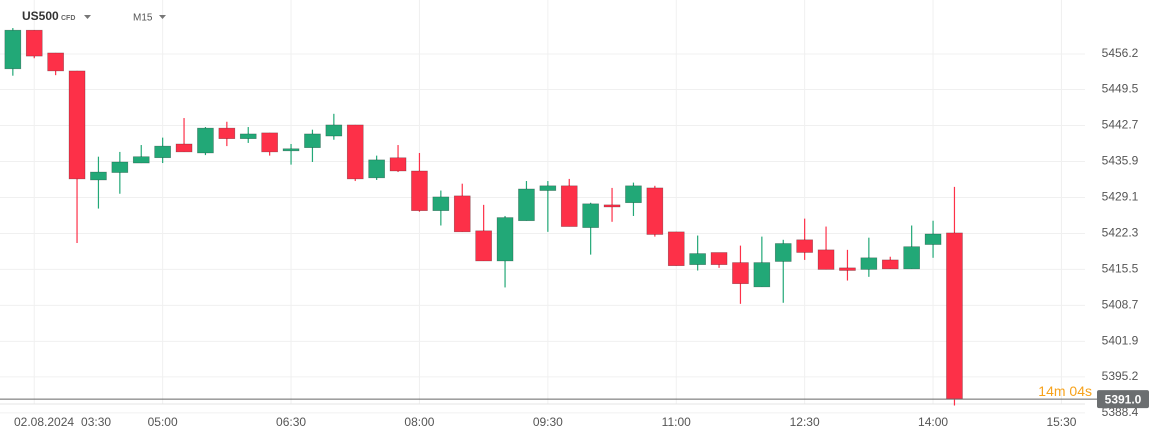 The height and width of the screenshot is (440, 1161). I want to click on y-tick-label: 5395.2, so click(1120, 376).